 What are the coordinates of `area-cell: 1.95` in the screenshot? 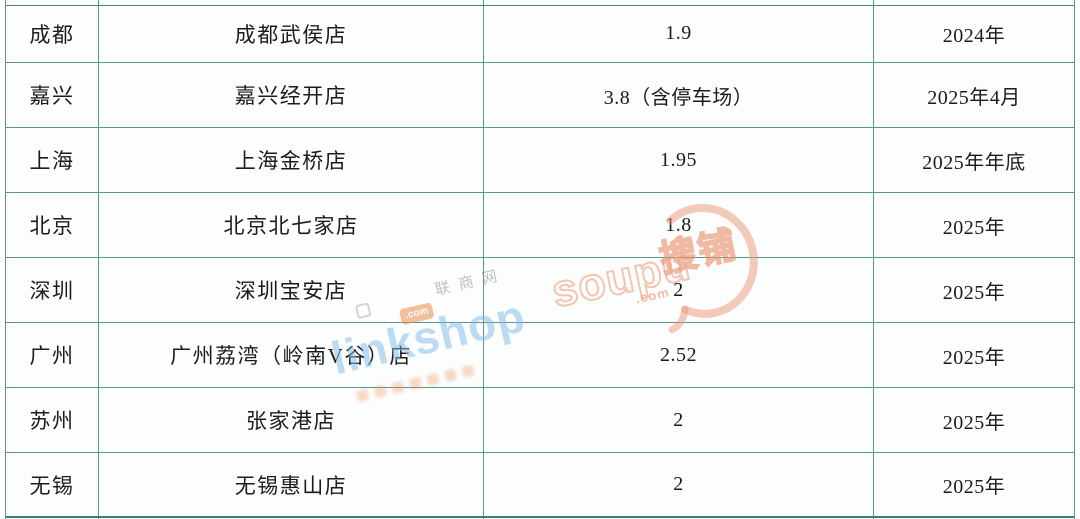 It's located at (679, 160).